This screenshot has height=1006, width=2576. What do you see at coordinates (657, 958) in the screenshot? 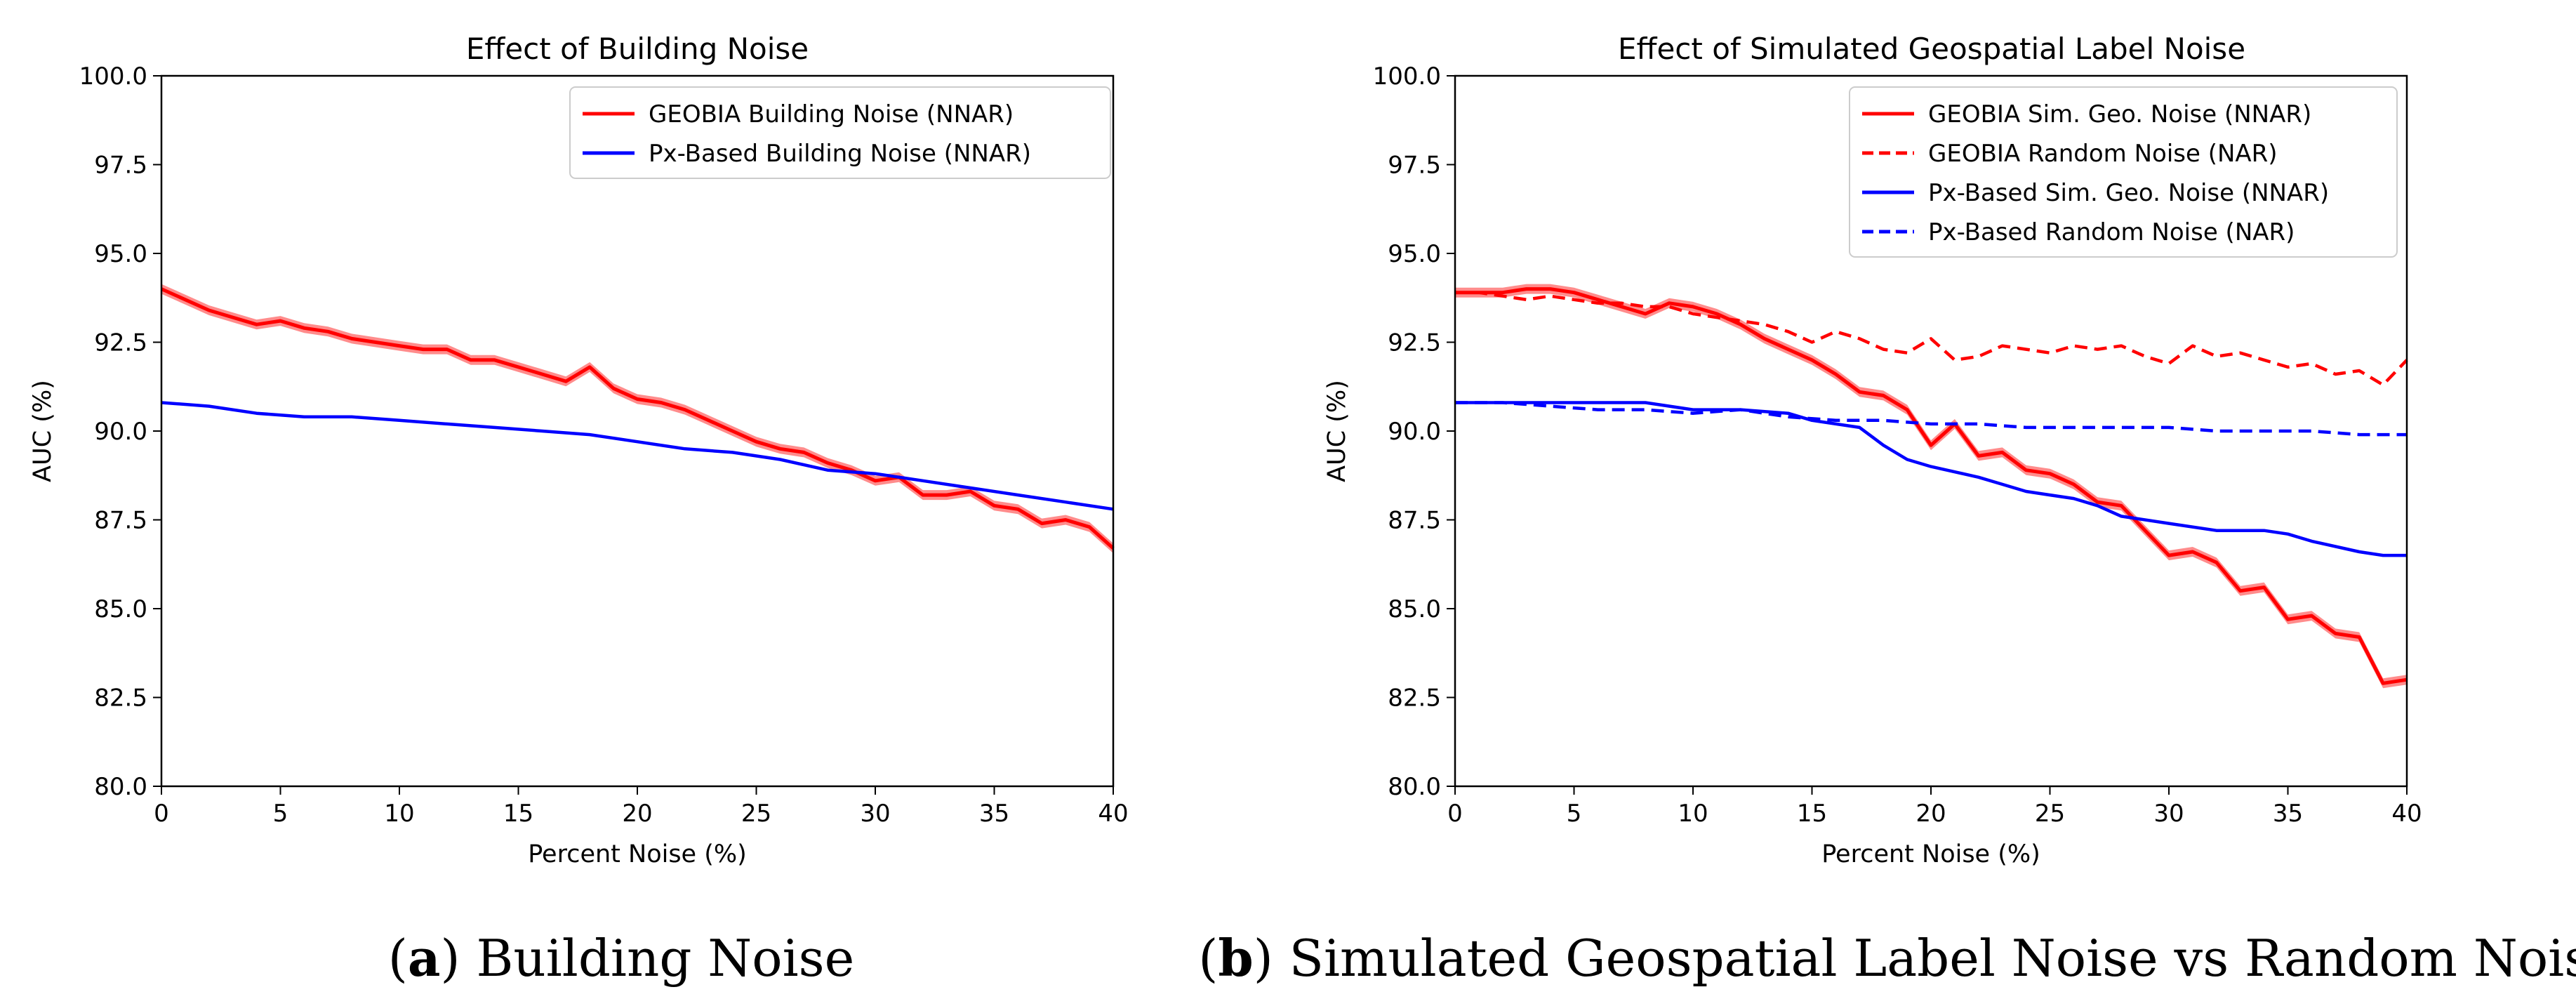
I see `caption-text: Building Noise` at bounding box center [657, 958].